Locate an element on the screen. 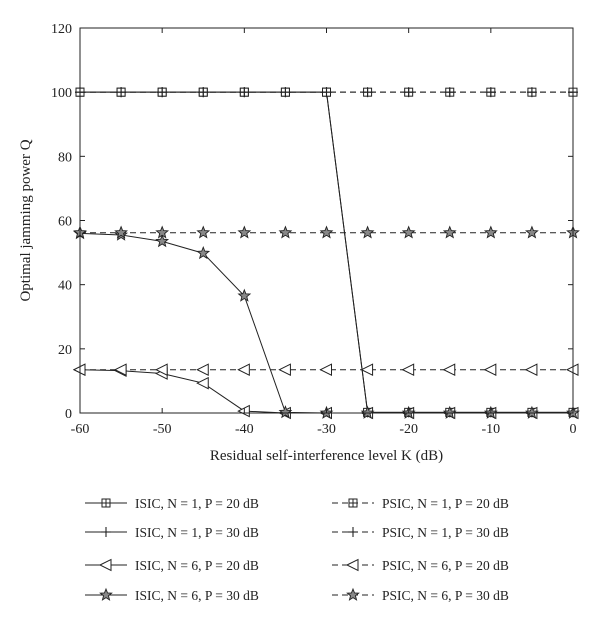  legend-item-isic-n6-p20: ISIC, N = 6, P = 20 dB is located at coordinates (172, 565).